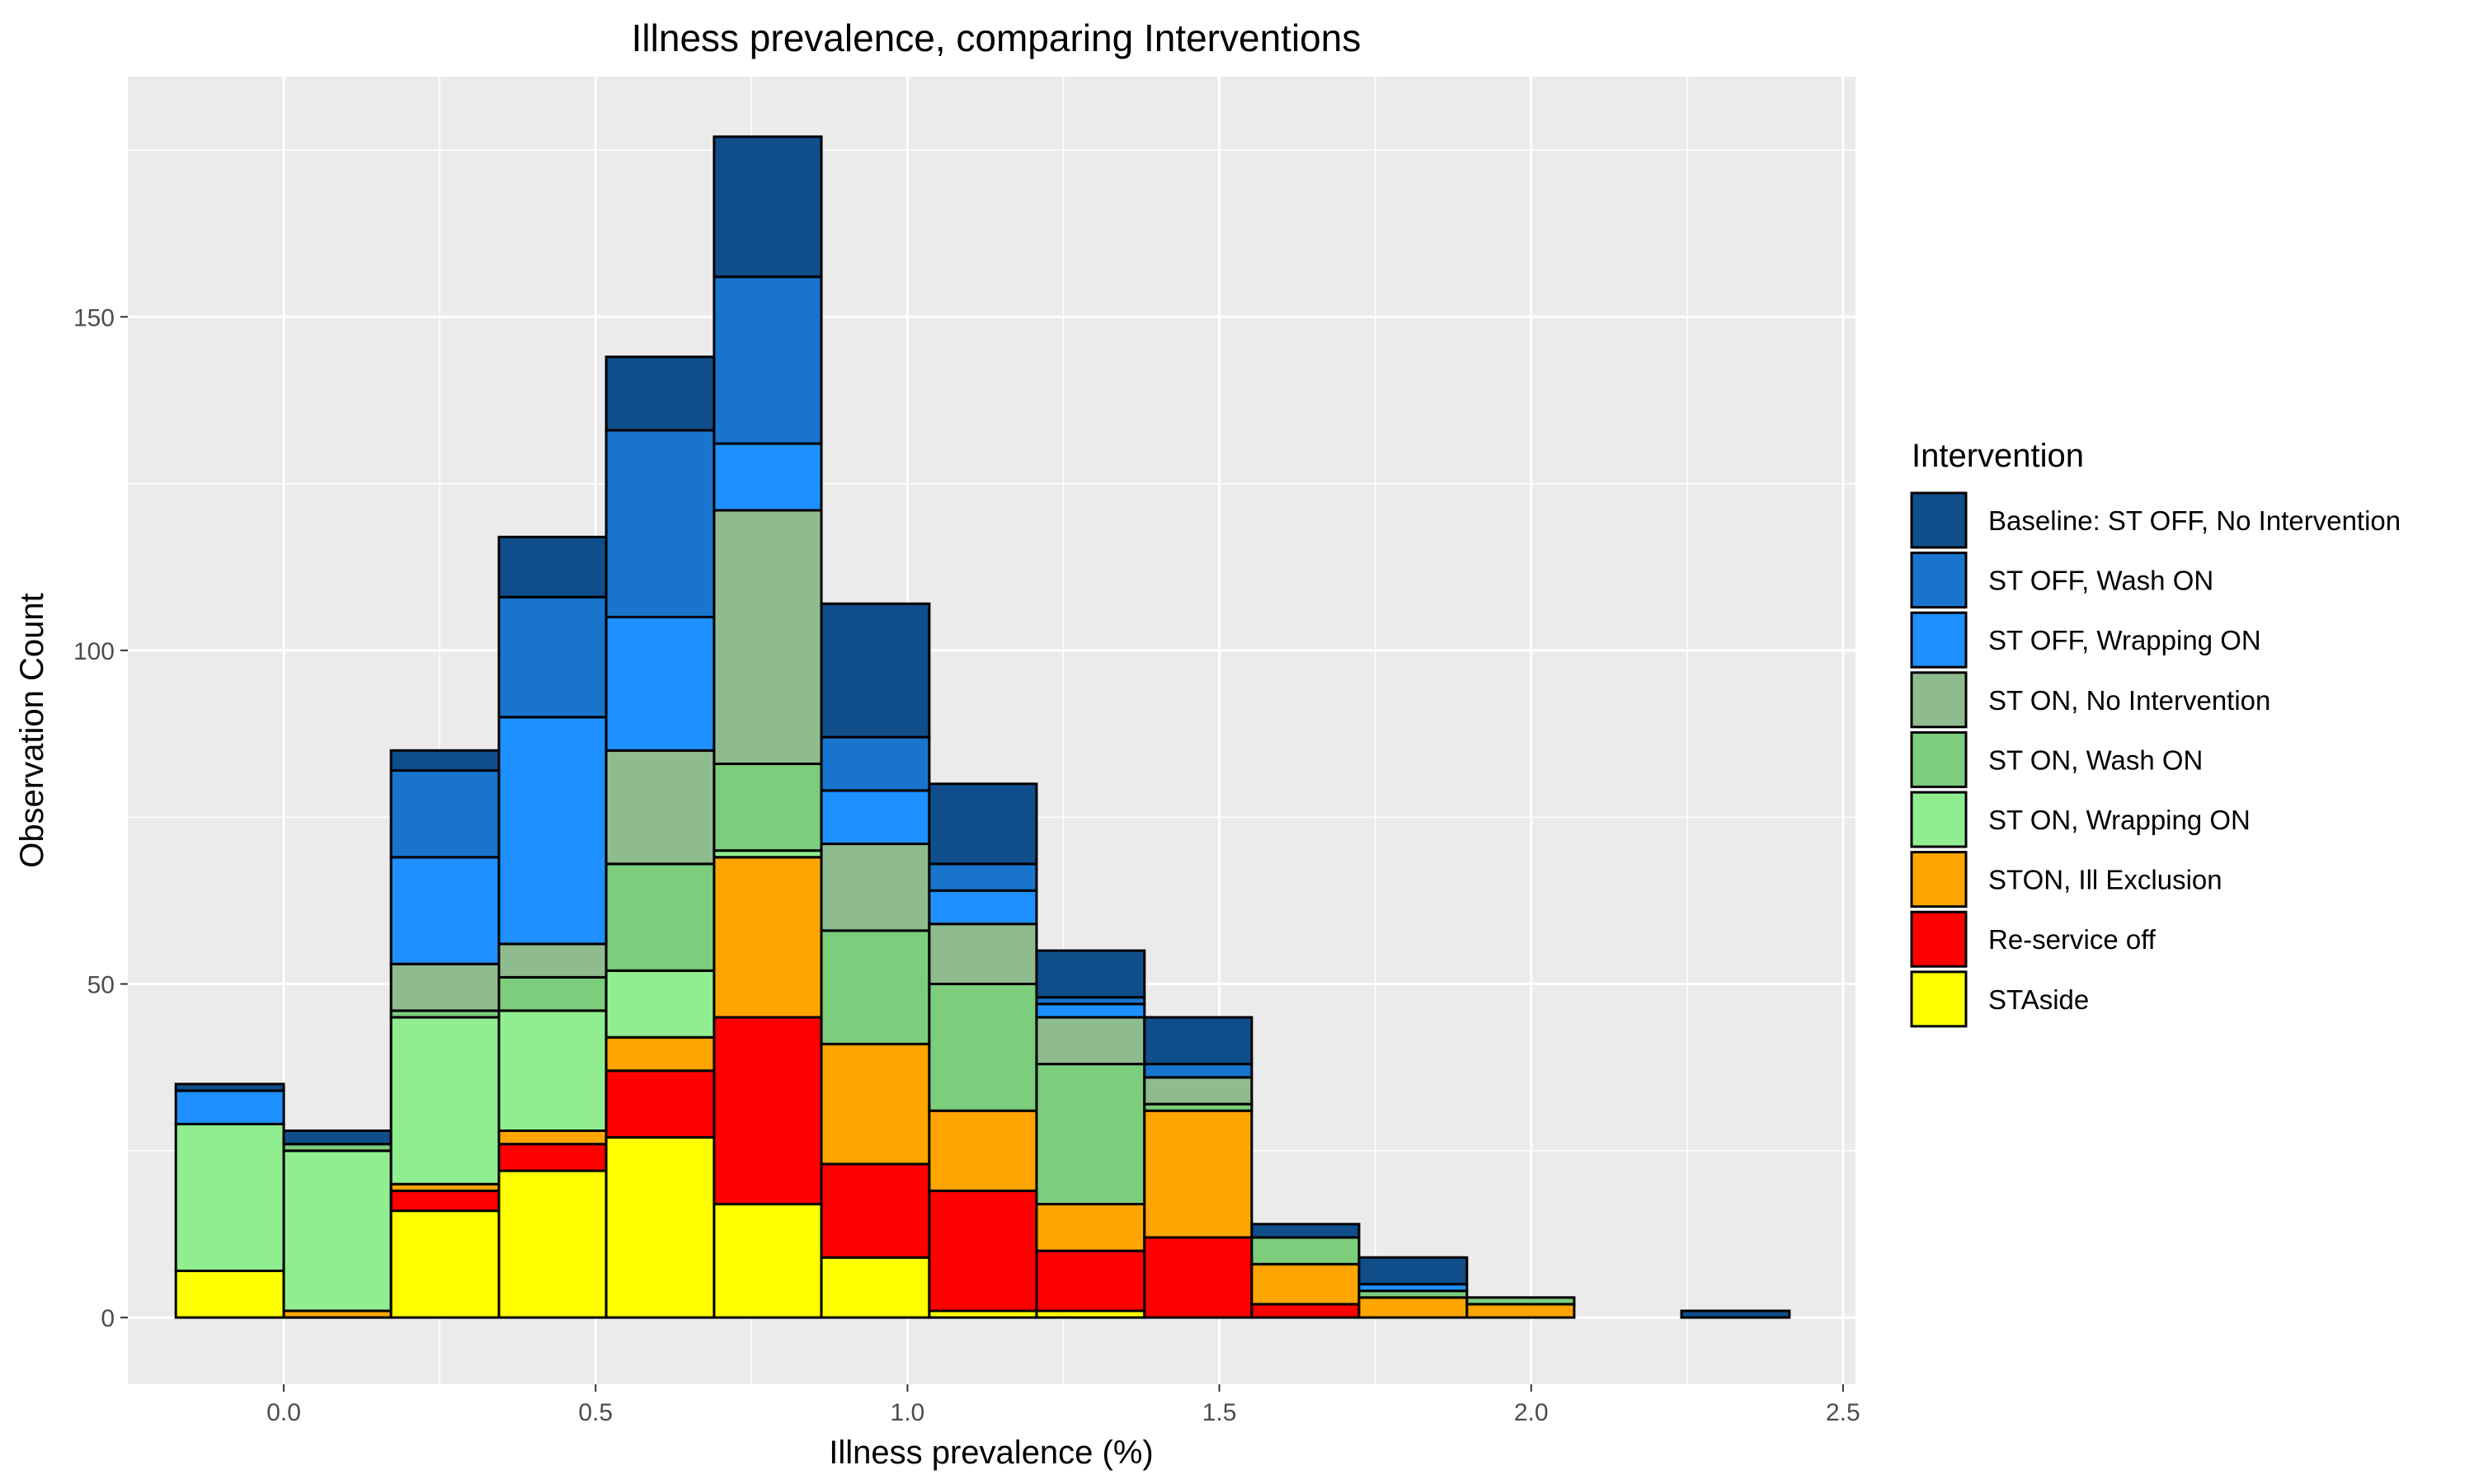 The height and width of the screenshot is (1484, 2474). What do you see at coordinates (94, 317) in the screenshot?
I see `y-tick-label: 150` at bounding box center [94, 317].